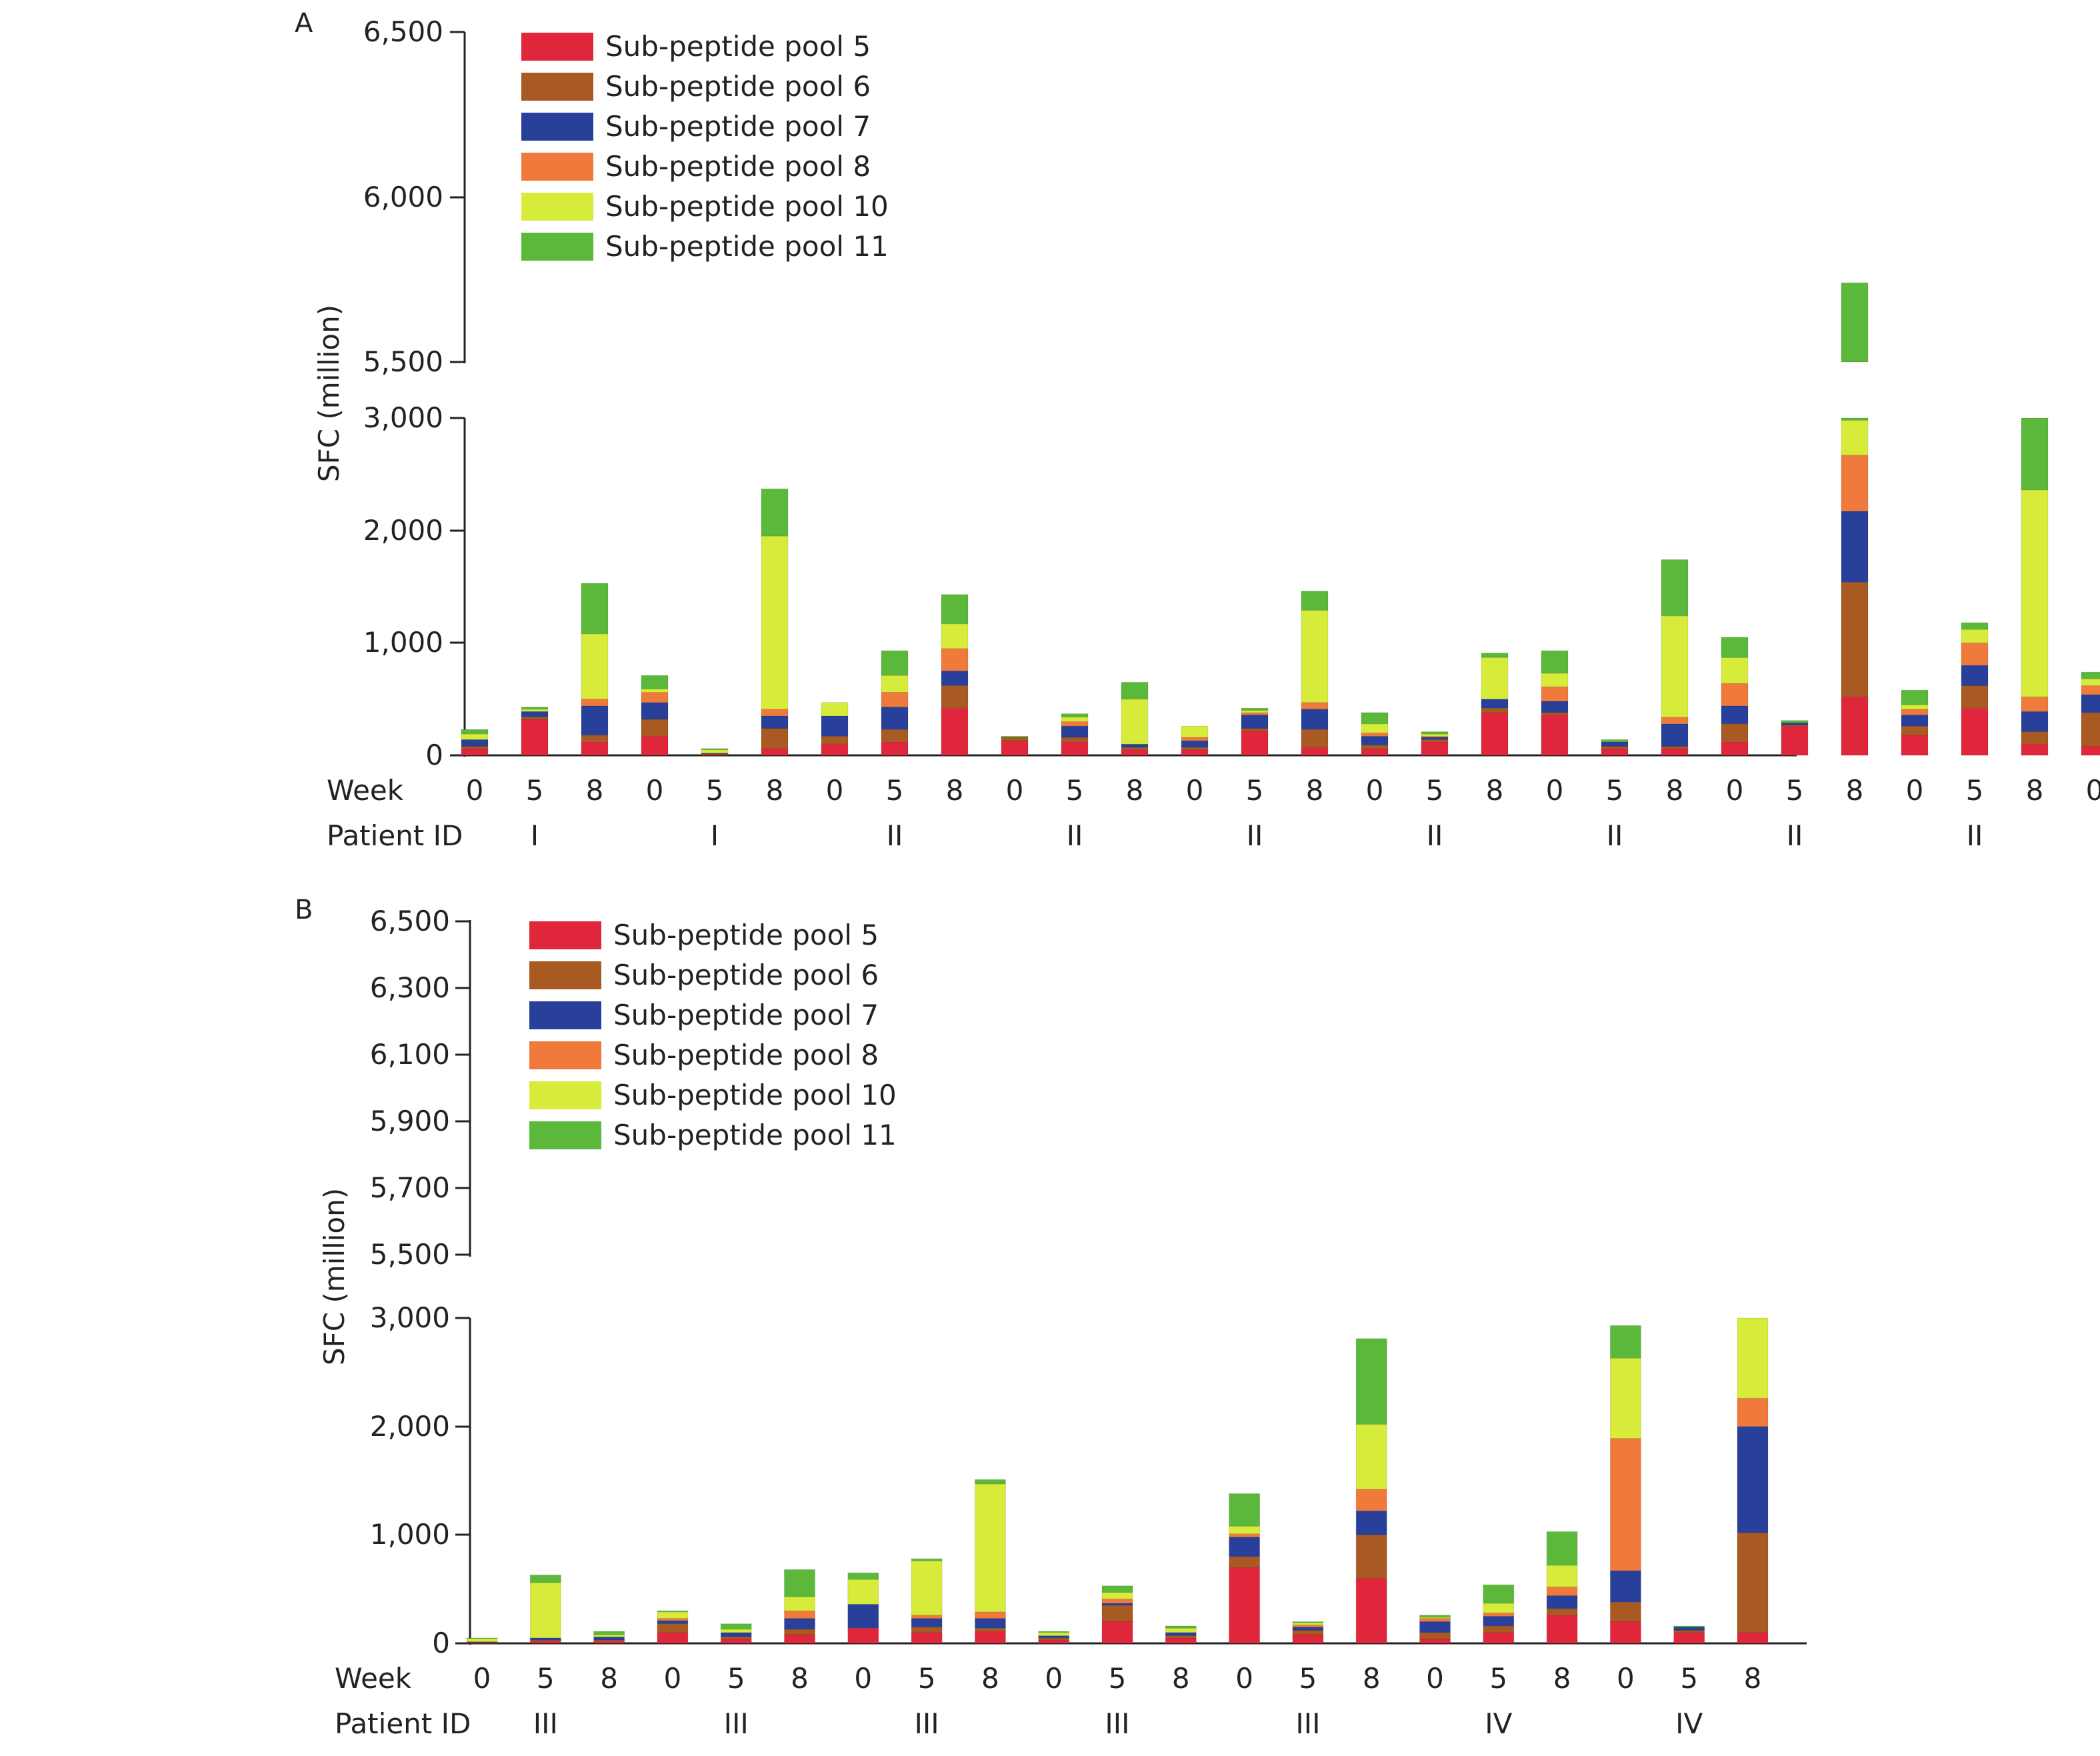 Image resolution: width=2100 pixels, height=1756 pixels. I want to click on legend-item: Sub-peptide pool 11, so click(705, 246).